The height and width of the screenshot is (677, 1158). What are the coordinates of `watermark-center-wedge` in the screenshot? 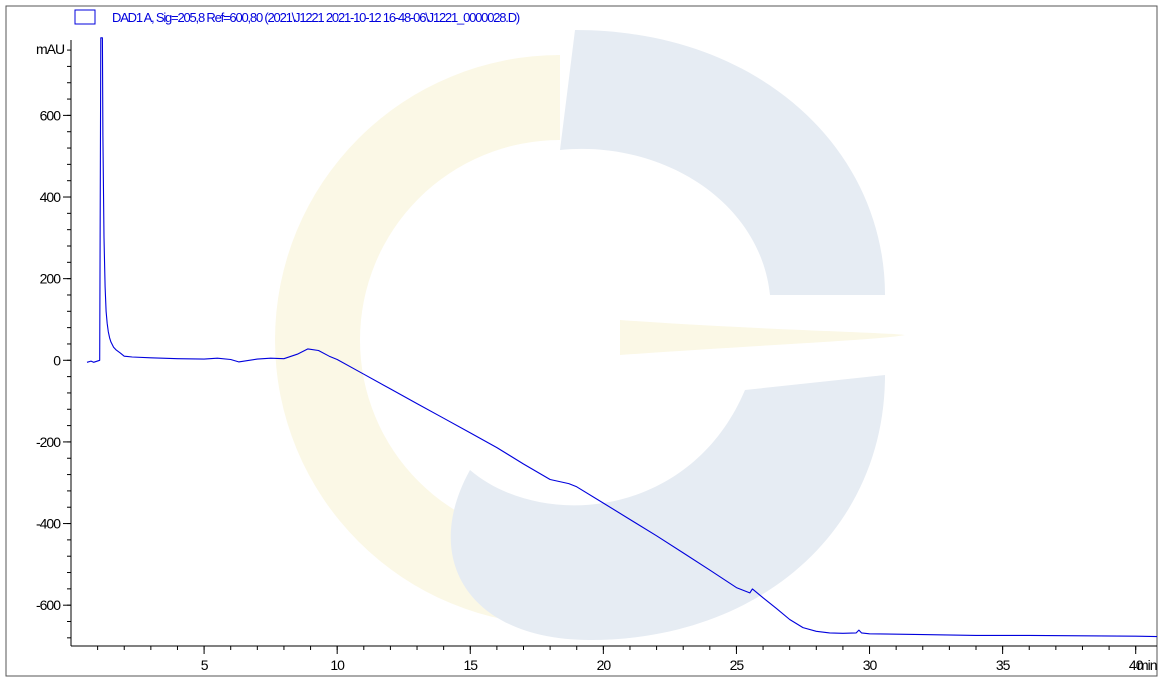 It's located at (762, 337).